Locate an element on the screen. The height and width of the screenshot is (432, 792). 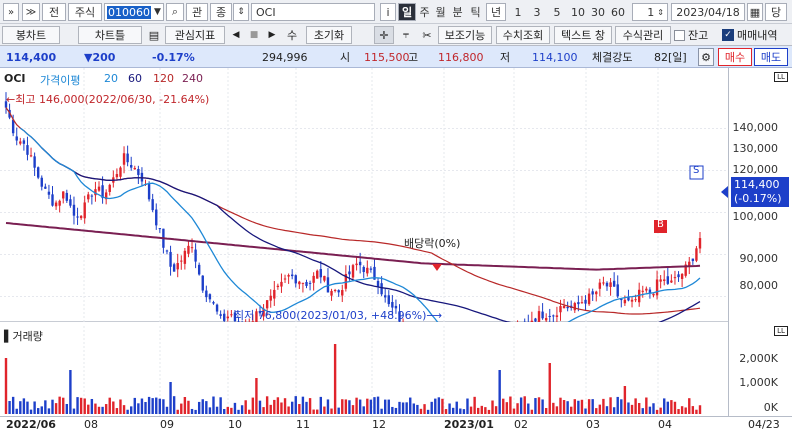
expand-volume-icon: LL is located at coordinates (781, 331).